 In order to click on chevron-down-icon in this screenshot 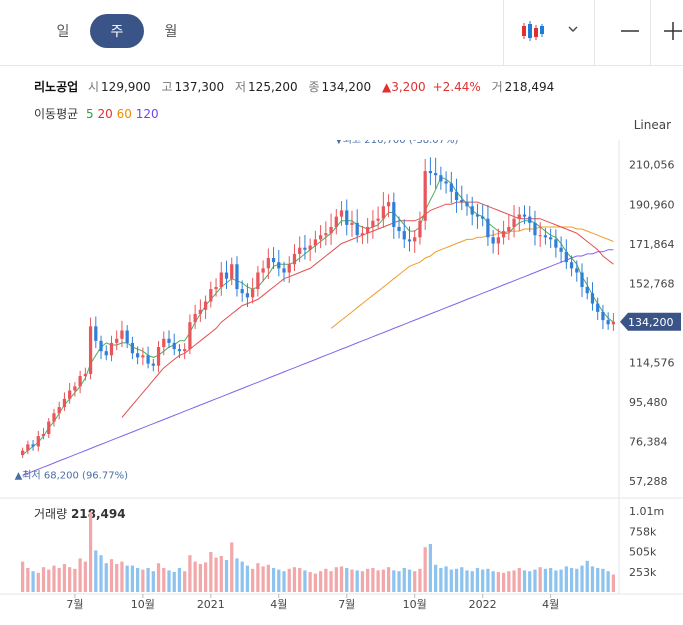, I will do `click(573, 29)`.